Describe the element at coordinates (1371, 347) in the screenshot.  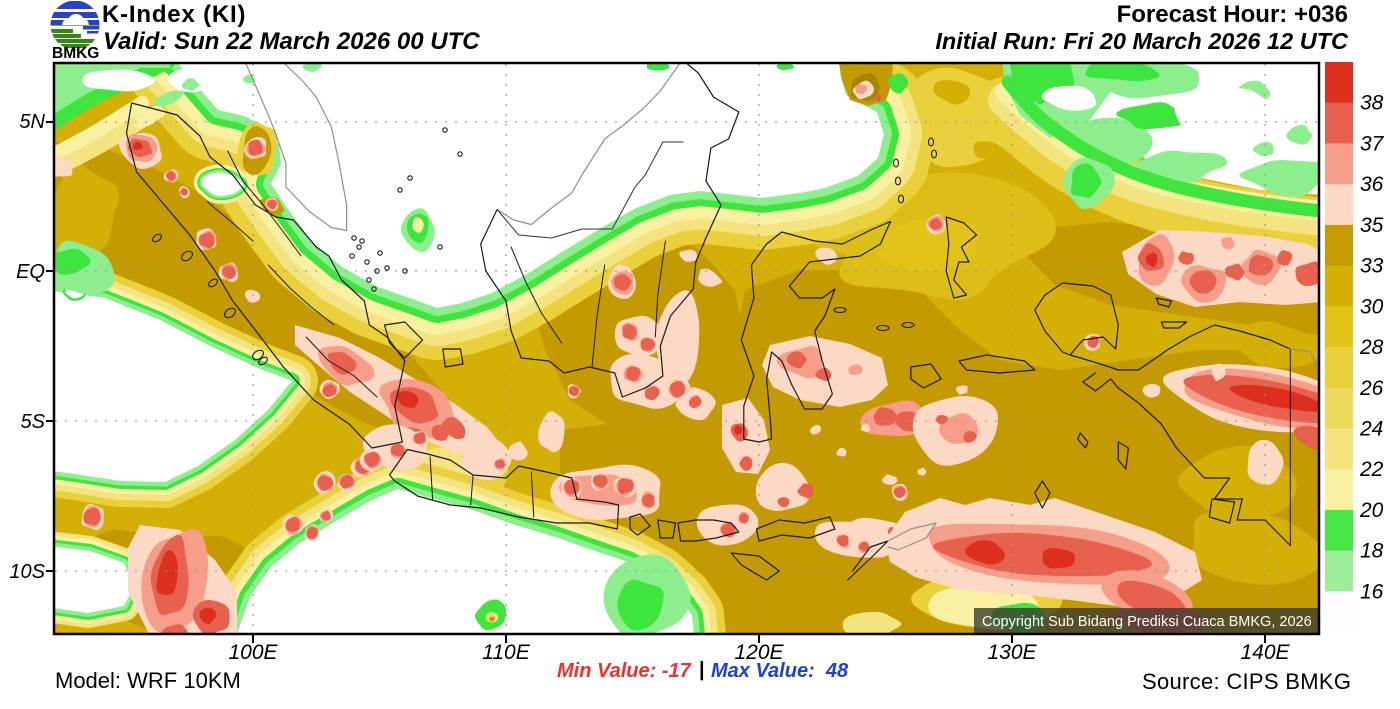
I see `svg-text: 28` at that location.